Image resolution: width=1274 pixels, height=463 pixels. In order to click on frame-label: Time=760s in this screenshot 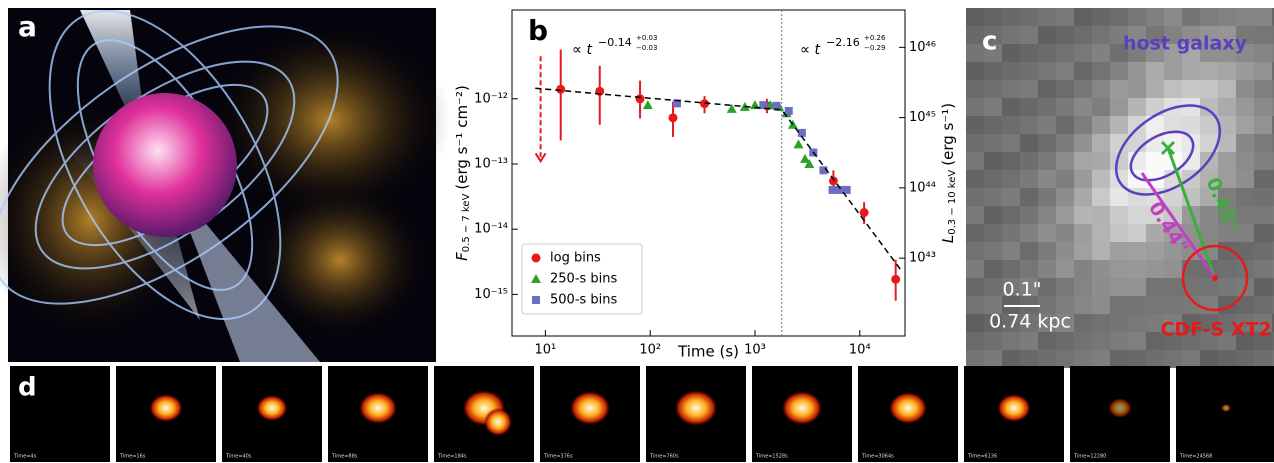, I will do `click(664, 457)`.